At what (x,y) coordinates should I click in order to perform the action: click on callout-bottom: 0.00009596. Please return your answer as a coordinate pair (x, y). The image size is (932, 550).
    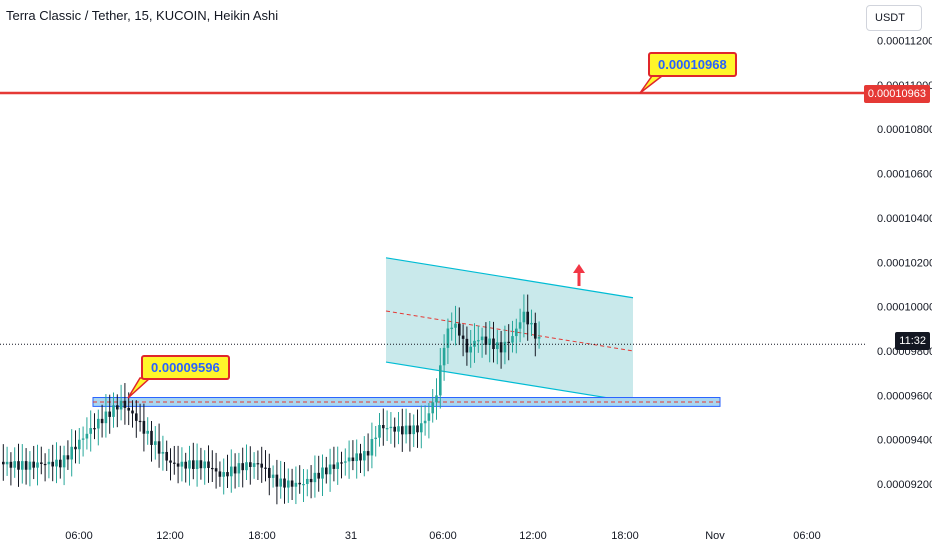
    Looking at the image, I should click on (185, 367).